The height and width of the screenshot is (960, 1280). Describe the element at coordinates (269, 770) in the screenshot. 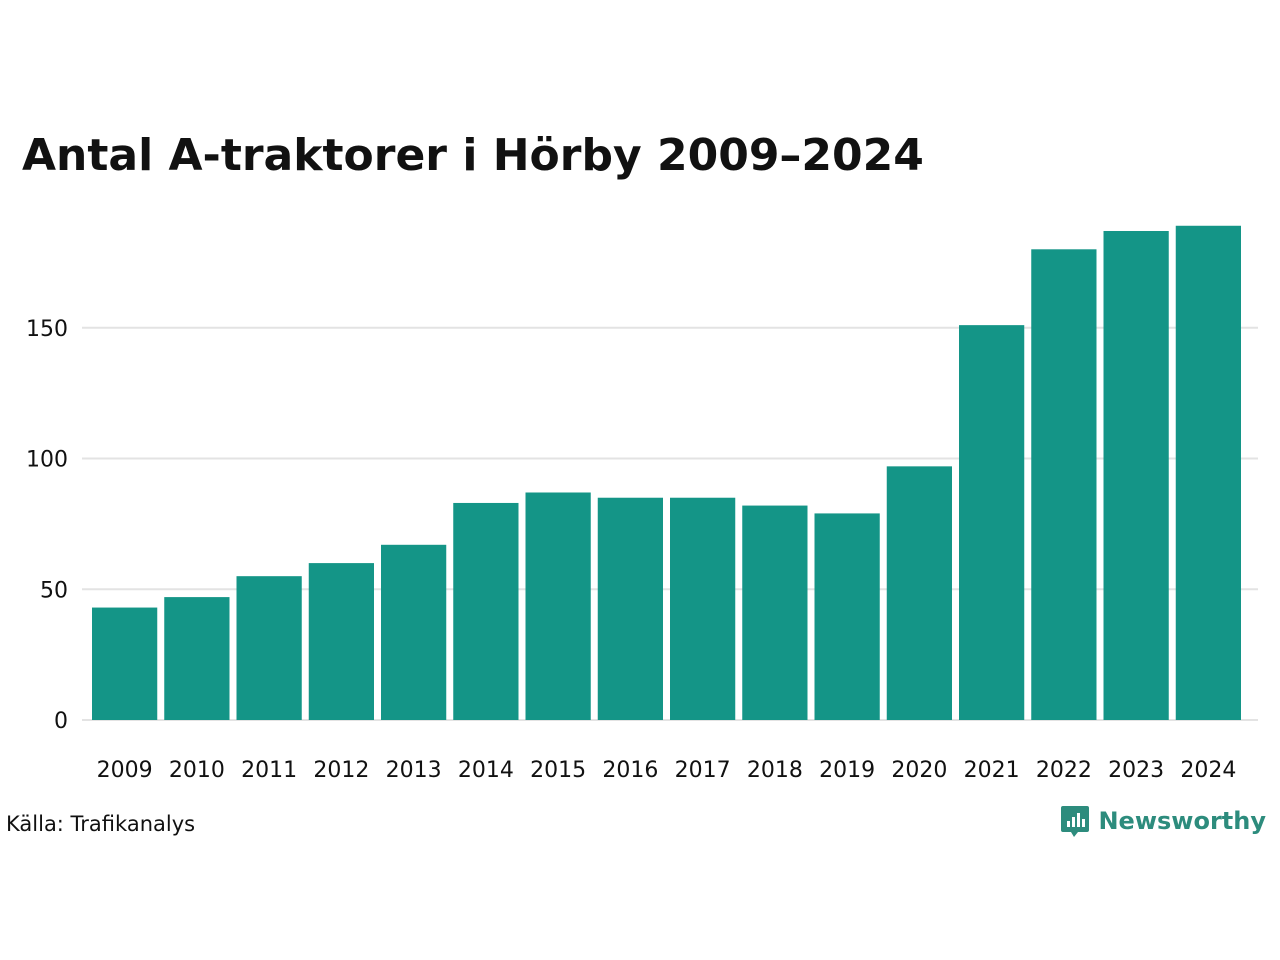

I see `x-tick-label: 2011` at that location.